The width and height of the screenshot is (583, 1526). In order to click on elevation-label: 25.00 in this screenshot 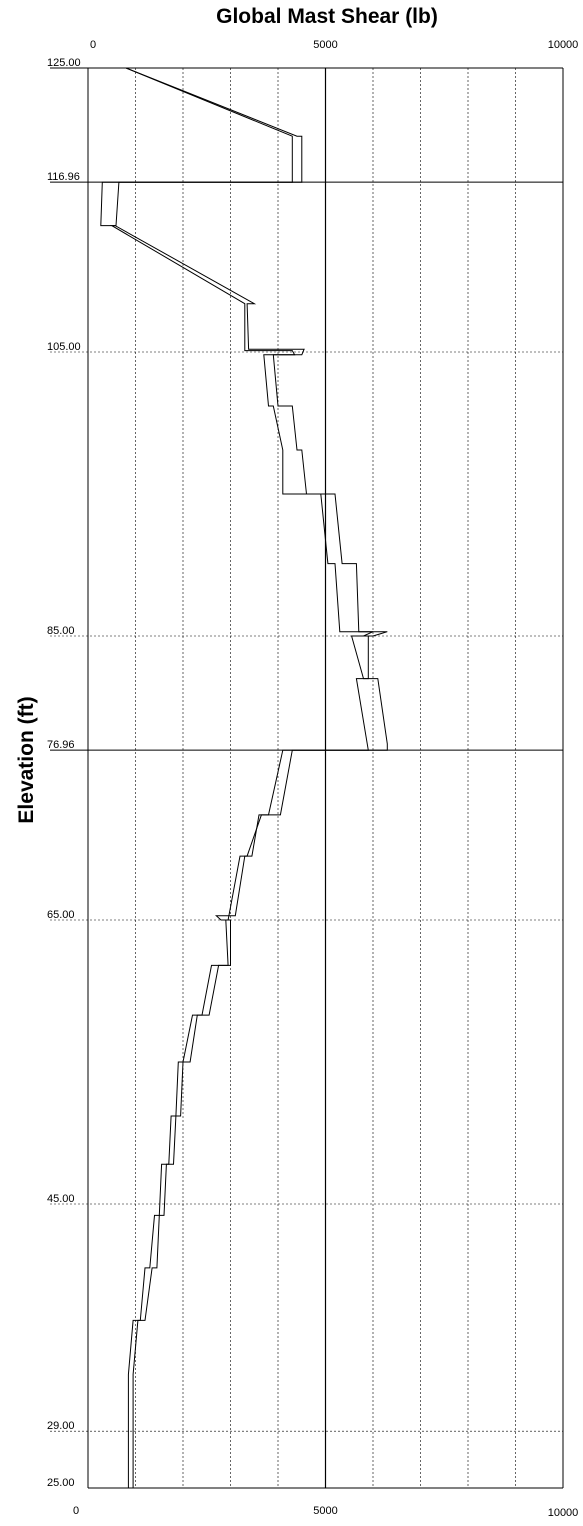, I will do `click(61, 1483)`.